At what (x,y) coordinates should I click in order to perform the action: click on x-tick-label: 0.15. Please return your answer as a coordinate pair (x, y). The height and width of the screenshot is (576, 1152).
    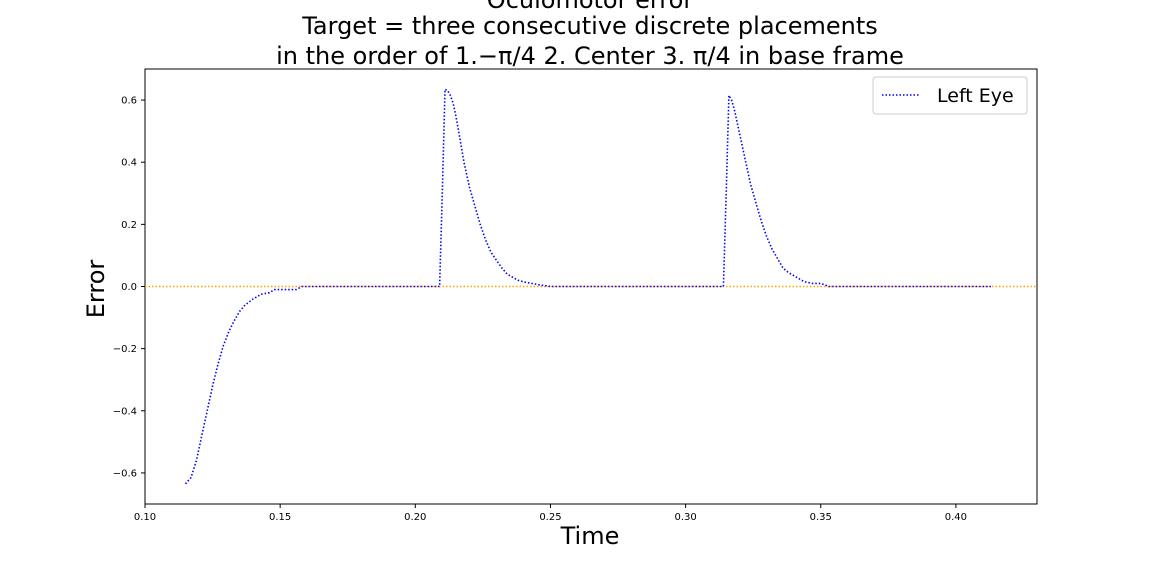
    Looking at the image, I should click on (280, 517).